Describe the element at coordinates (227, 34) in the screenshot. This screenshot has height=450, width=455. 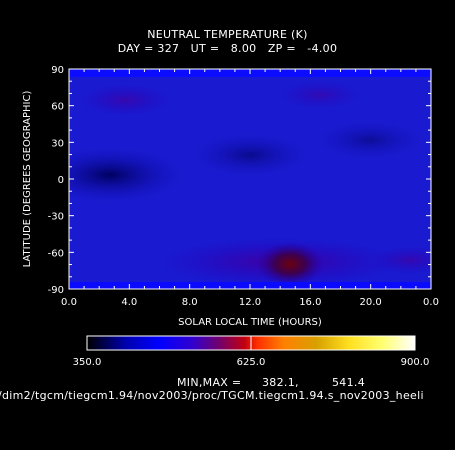
I see `chart-title: NEUTRAL TEMPERATURE (K)` at that location.